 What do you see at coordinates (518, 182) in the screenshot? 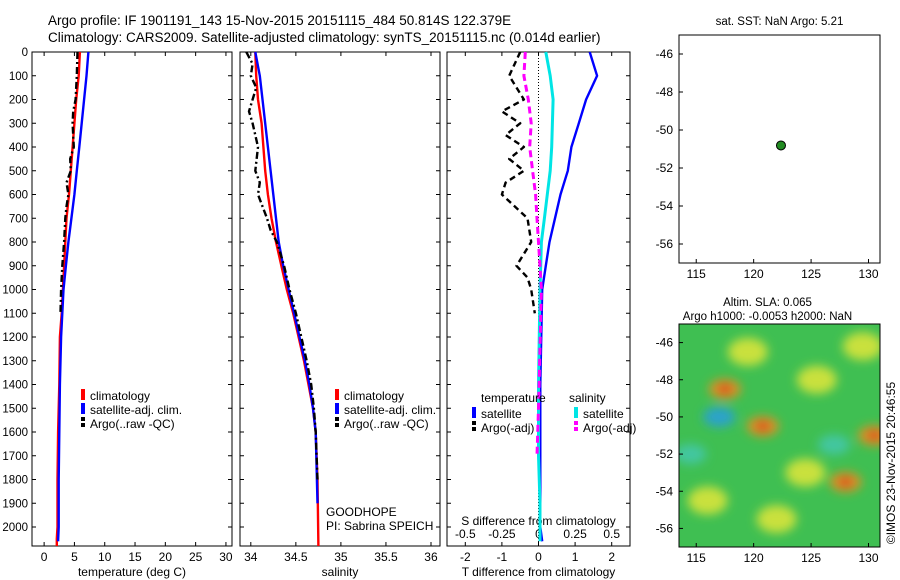
I see `series-line-temperature-argo-adj-` at bounding box center [518, 182].